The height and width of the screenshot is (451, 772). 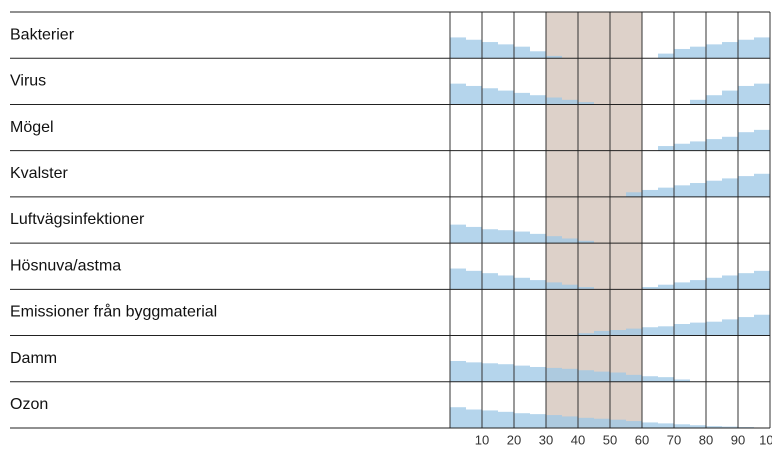 I want to click on row-label: Virus, so click(x=28, y=81).